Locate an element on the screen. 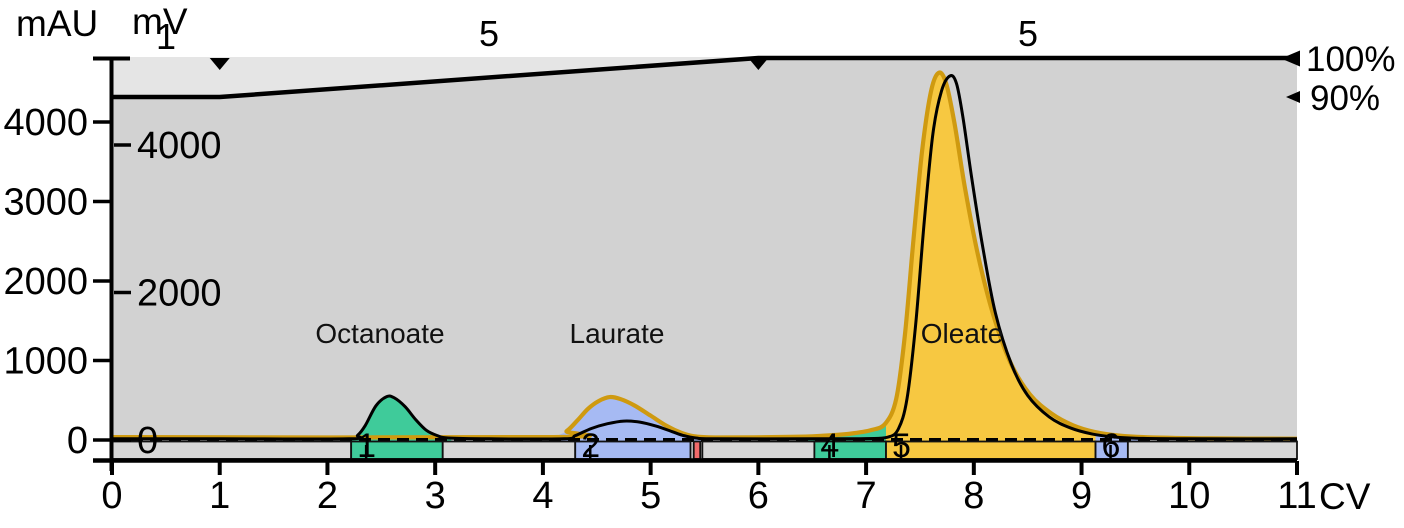  inner-axis-unit-label: mV is located at coordinates (160, 21).